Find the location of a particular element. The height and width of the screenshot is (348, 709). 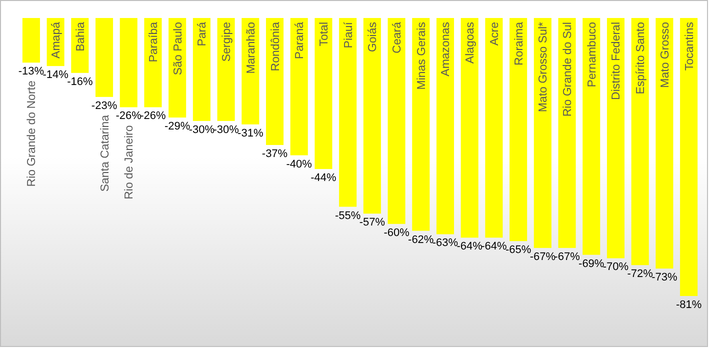

x-tick-label: Distrito Federal is located at coordinates (616, 61).